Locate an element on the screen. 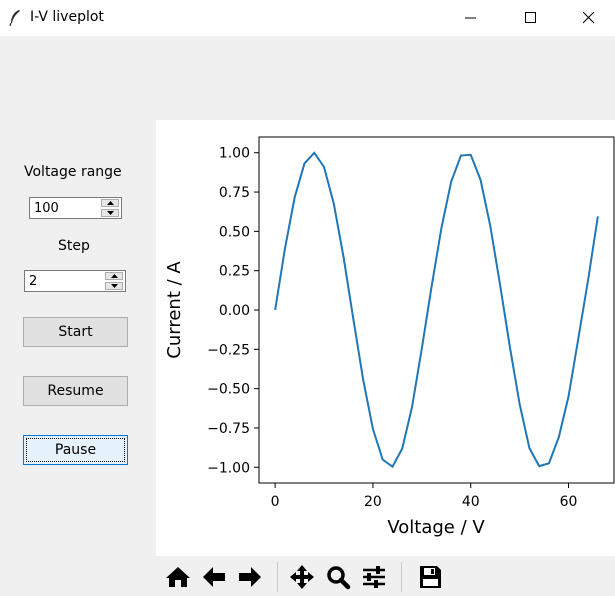 The height and width of the screenshot is (596, 615). minimize-icon is located at coordinates (470, 18).